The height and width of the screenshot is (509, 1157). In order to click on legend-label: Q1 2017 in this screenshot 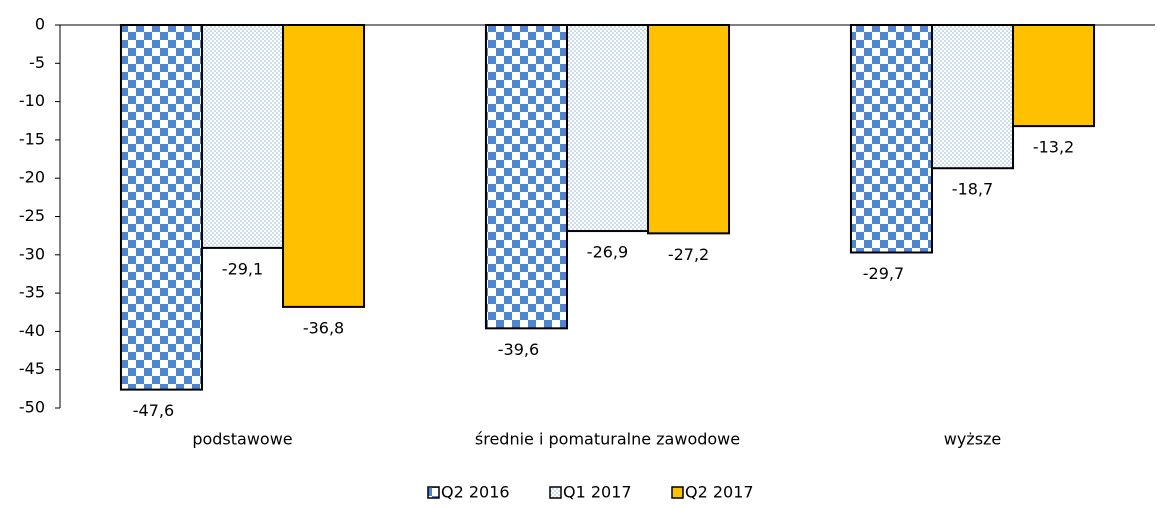, I will do `click(597, 492)`.